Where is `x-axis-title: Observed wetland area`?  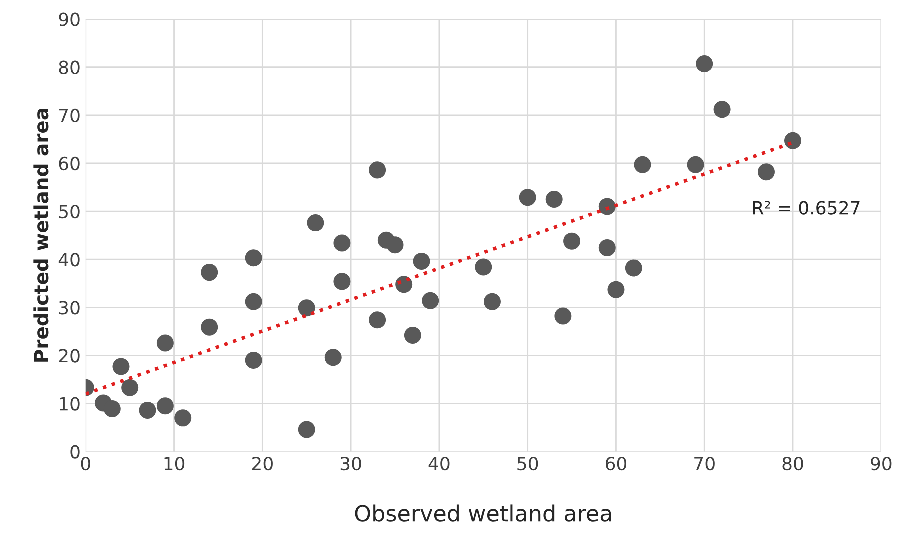
x-axis-title: Observed wetland area is located at coordinates (483, 513).